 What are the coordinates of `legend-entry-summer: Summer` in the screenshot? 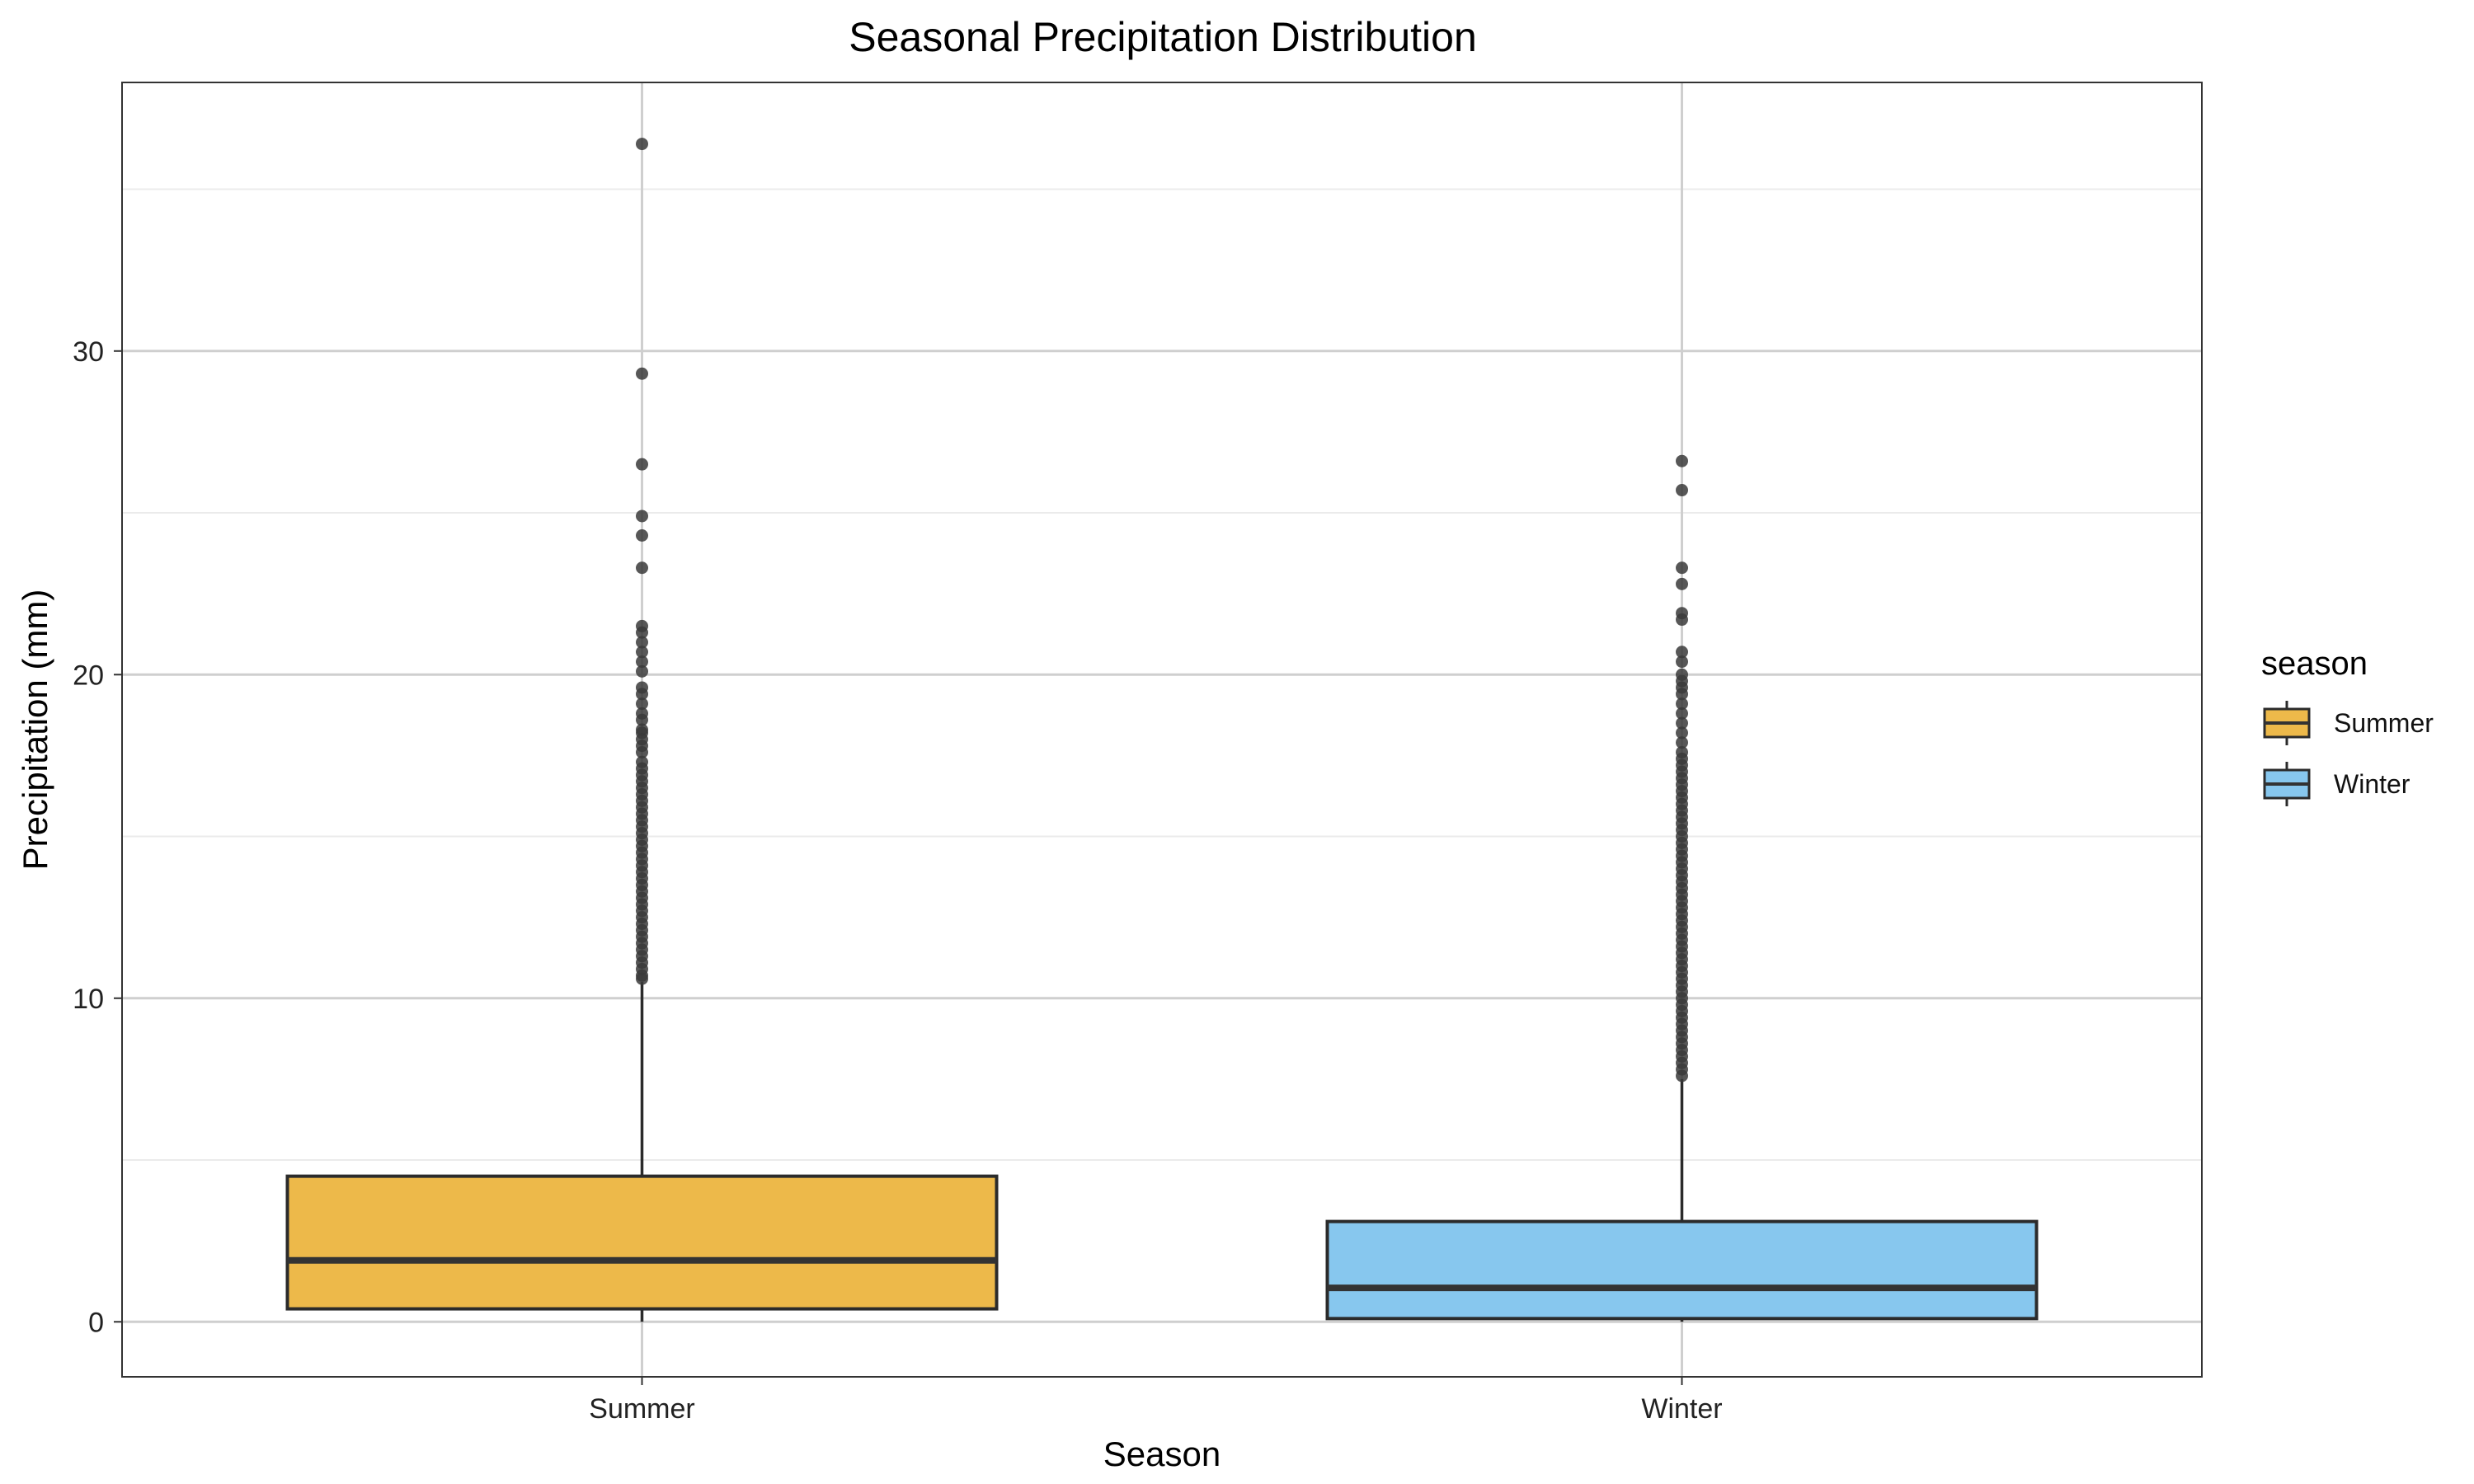 It's located at (2348, 723).